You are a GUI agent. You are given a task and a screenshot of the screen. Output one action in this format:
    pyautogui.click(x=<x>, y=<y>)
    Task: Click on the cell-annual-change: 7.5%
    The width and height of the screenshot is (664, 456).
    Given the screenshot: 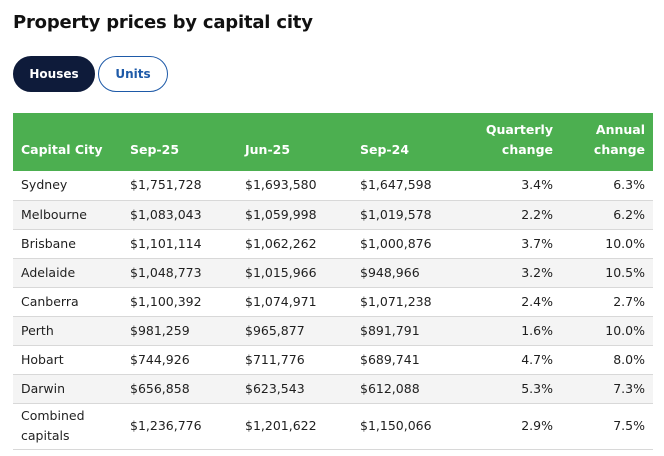 What is the action you would take?
    pyautogui.click(x=629, y=425)
    